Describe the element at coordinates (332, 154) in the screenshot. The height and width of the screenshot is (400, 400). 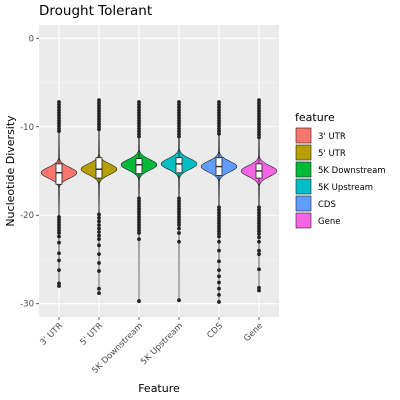
I see `legend-label: 5' UTR` at that location.